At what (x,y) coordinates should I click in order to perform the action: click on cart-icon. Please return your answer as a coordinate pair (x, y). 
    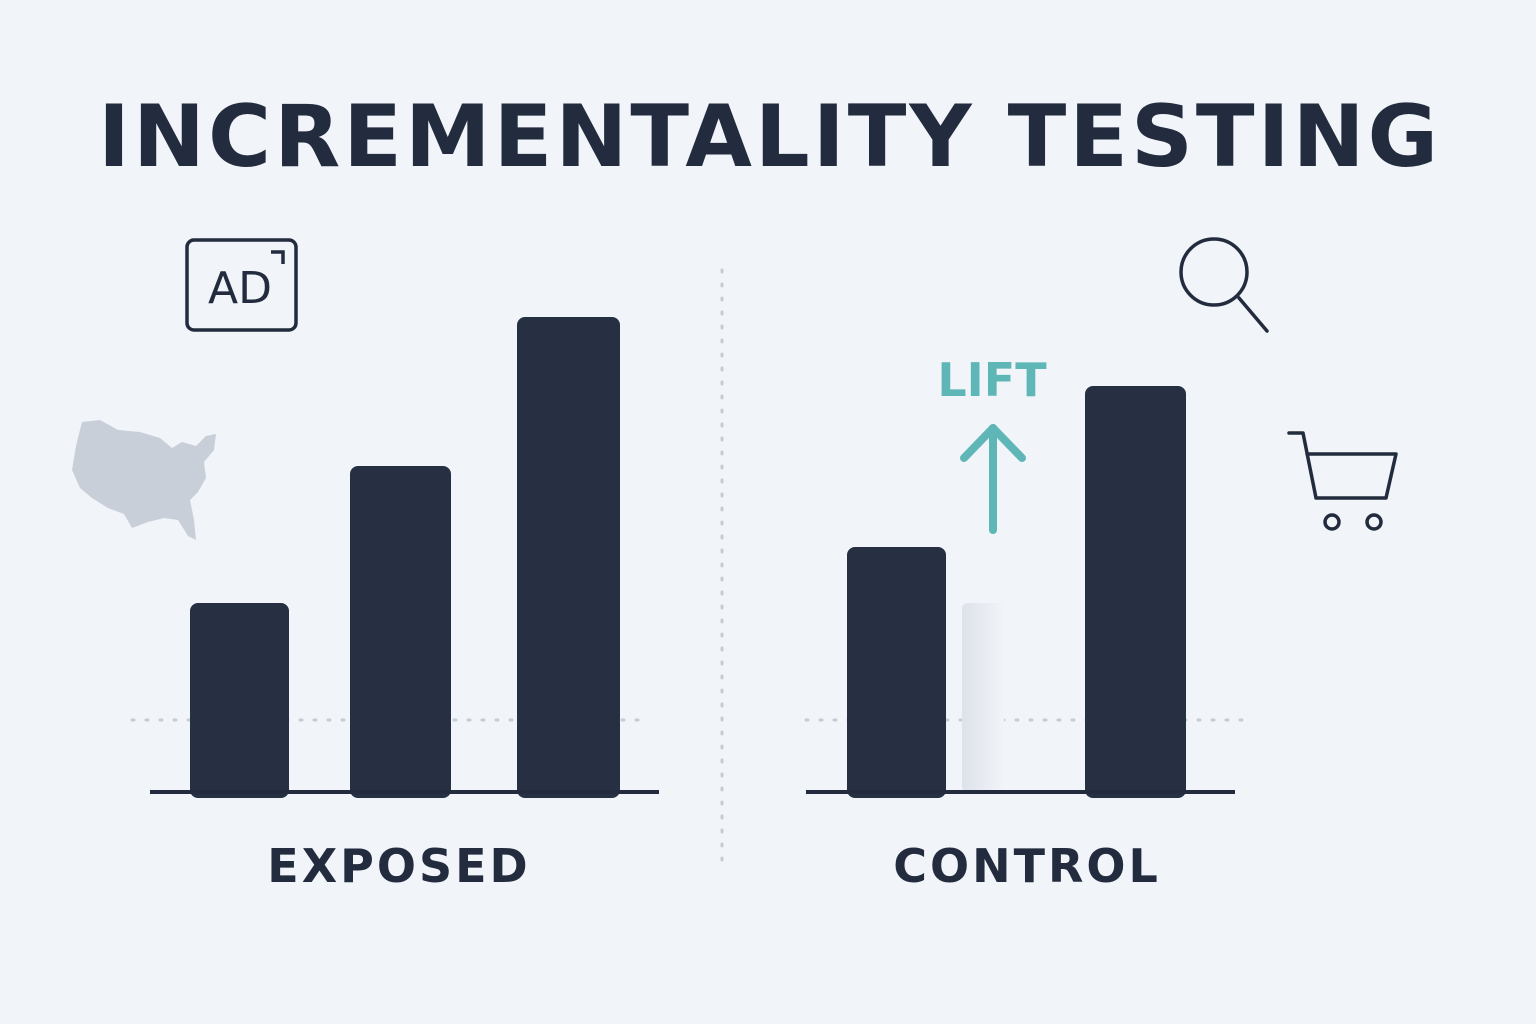
    Looking at the image, I should click on (1342, 481).